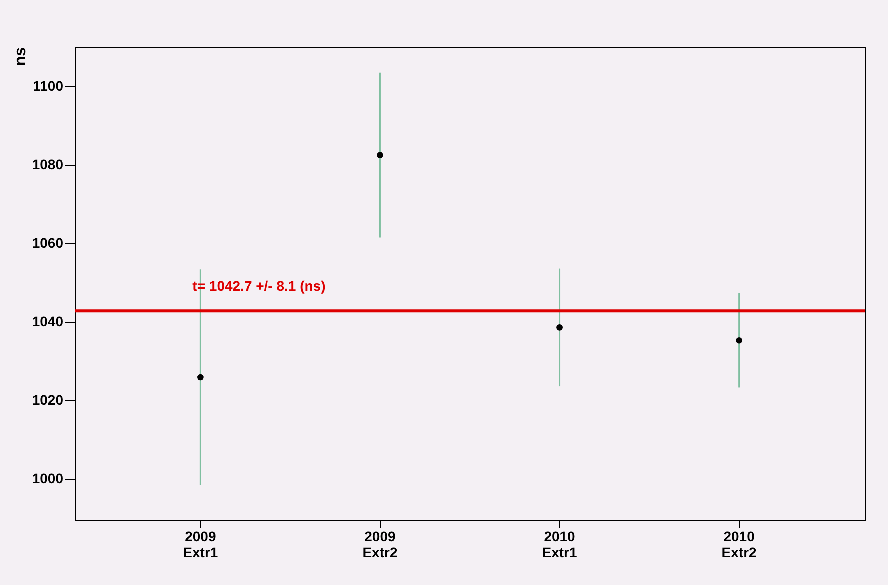 The width and height of the screenshot is (888, 585). I want to click on y-tick-label: 1080, so click(48, 164).